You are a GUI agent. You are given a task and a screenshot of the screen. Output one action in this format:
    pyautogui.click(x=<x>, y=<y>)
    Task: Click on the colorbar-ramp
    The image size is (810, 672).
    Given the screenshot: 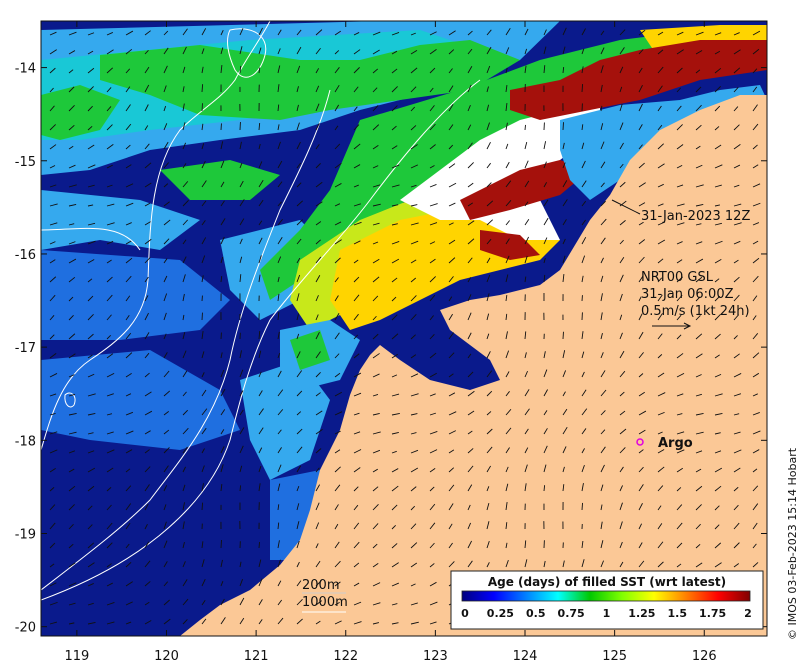 What is the action you would take?
    pyautogui.click(x=606, y=596)
    